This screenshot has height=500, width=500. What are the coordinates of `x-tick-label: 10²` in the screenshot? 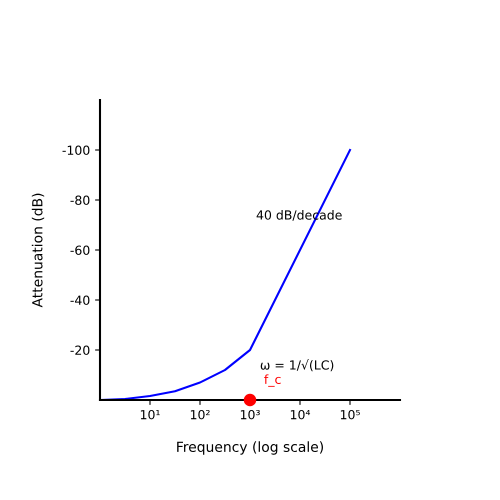 It's located at (200, 415).